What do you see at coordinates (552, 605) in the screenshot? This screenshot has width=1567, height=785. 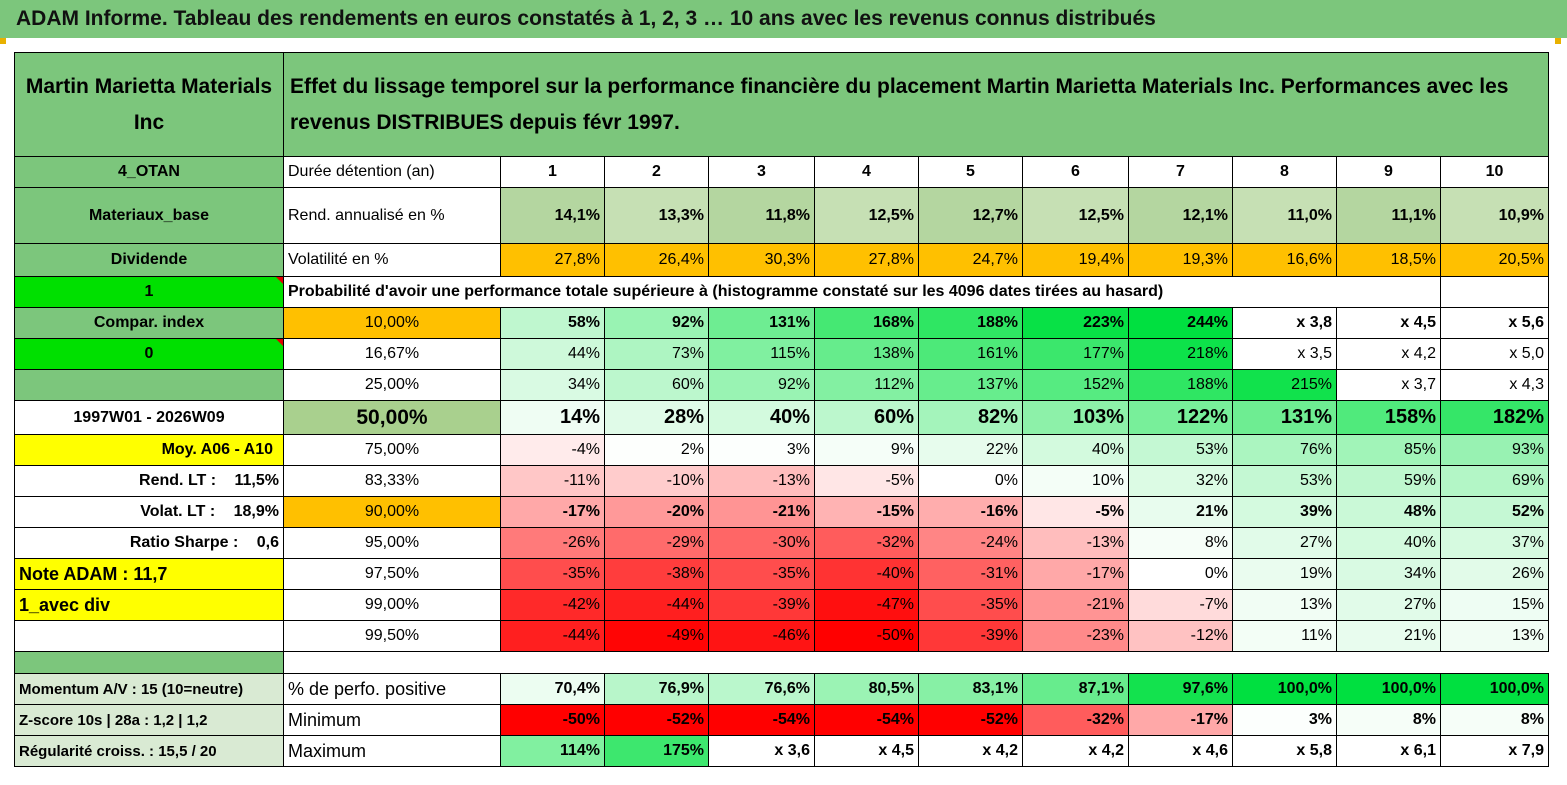 I see `probability-cell: -42%` at bounding box center [552, 605].